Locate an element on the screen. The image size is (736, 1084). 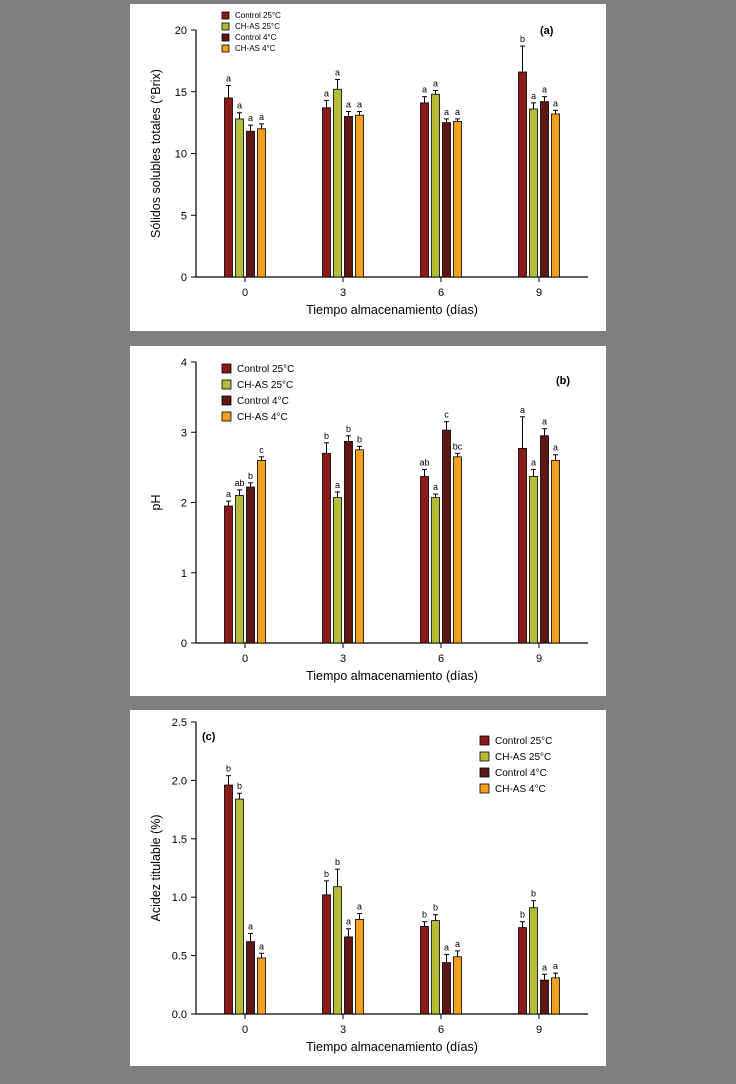
x-tick-label: 6 is located at coordinates (441, 659).